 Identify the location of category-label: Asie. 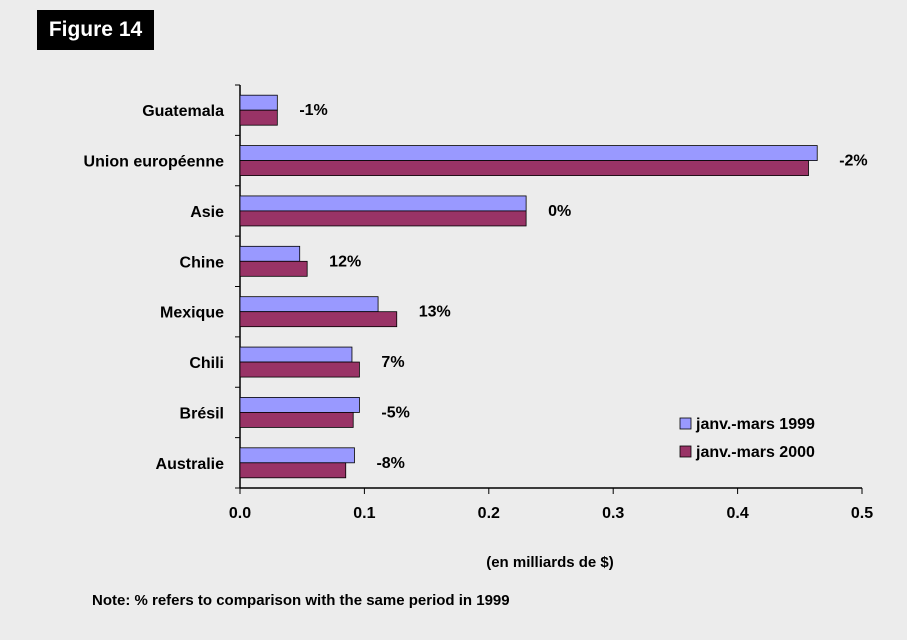
(207, 212).